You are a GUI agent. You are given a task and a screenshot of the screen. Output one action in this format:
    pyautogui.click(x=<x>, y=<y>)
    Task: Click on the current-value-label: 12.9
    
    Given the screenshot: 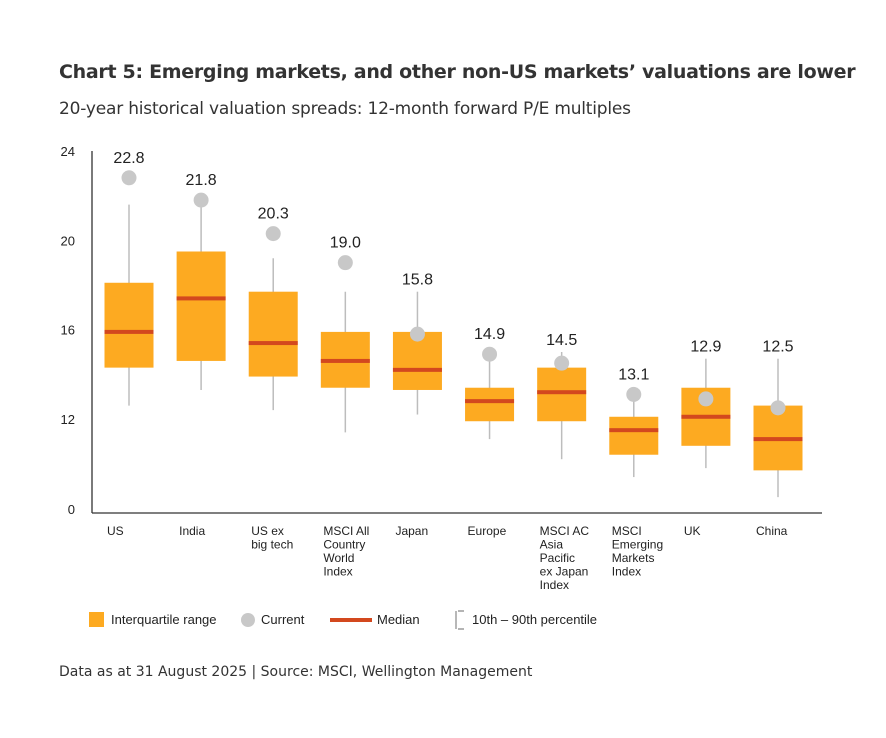 What is the action you would take?
    pyautogui.click(x=705, y=347)
    